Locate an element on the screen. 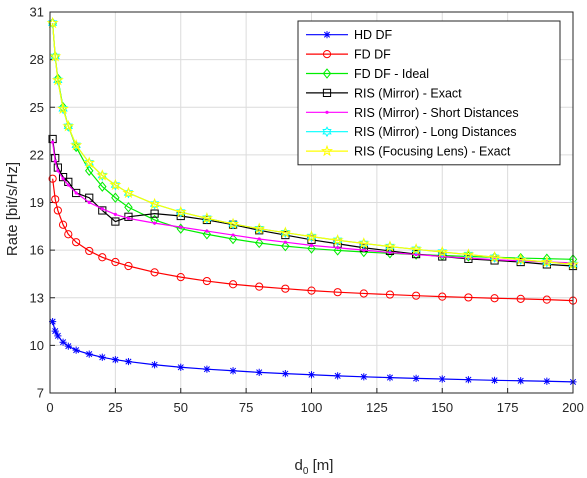 The image size is (587, 478). y-tick-label: 13 is located at coordinates (37, 297).